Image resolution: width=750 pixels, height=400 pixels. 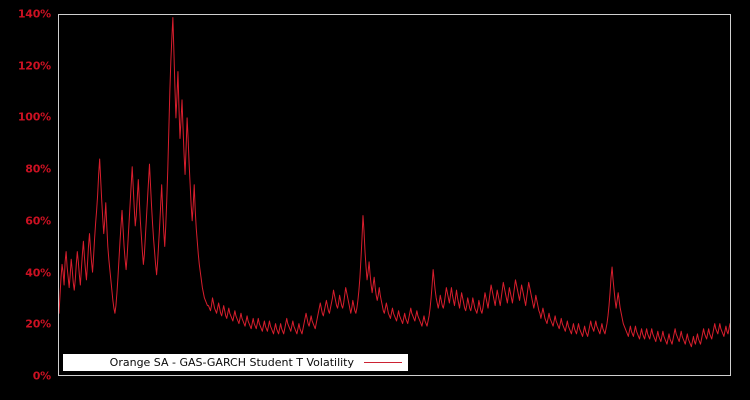 I want to click on y-axis: 0% 20% 40% 60% 80% 100% 120% 140%, so click(x=29, y=200).